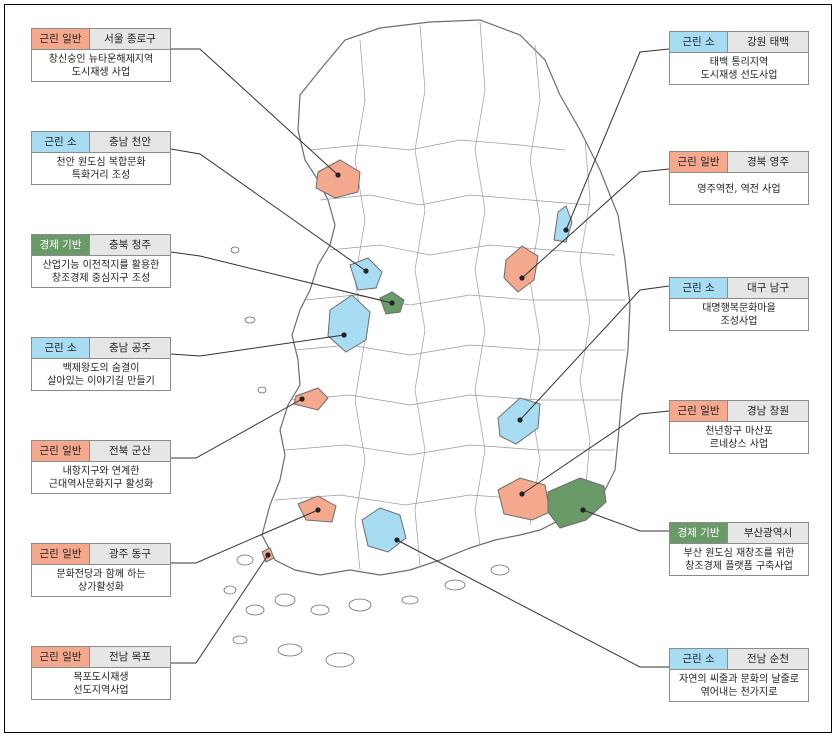 The image size is (838, 739). Describe the element at coordinates (739, 321) in the screenshot. I see `card-desc-line2: 조성사업` at that location.